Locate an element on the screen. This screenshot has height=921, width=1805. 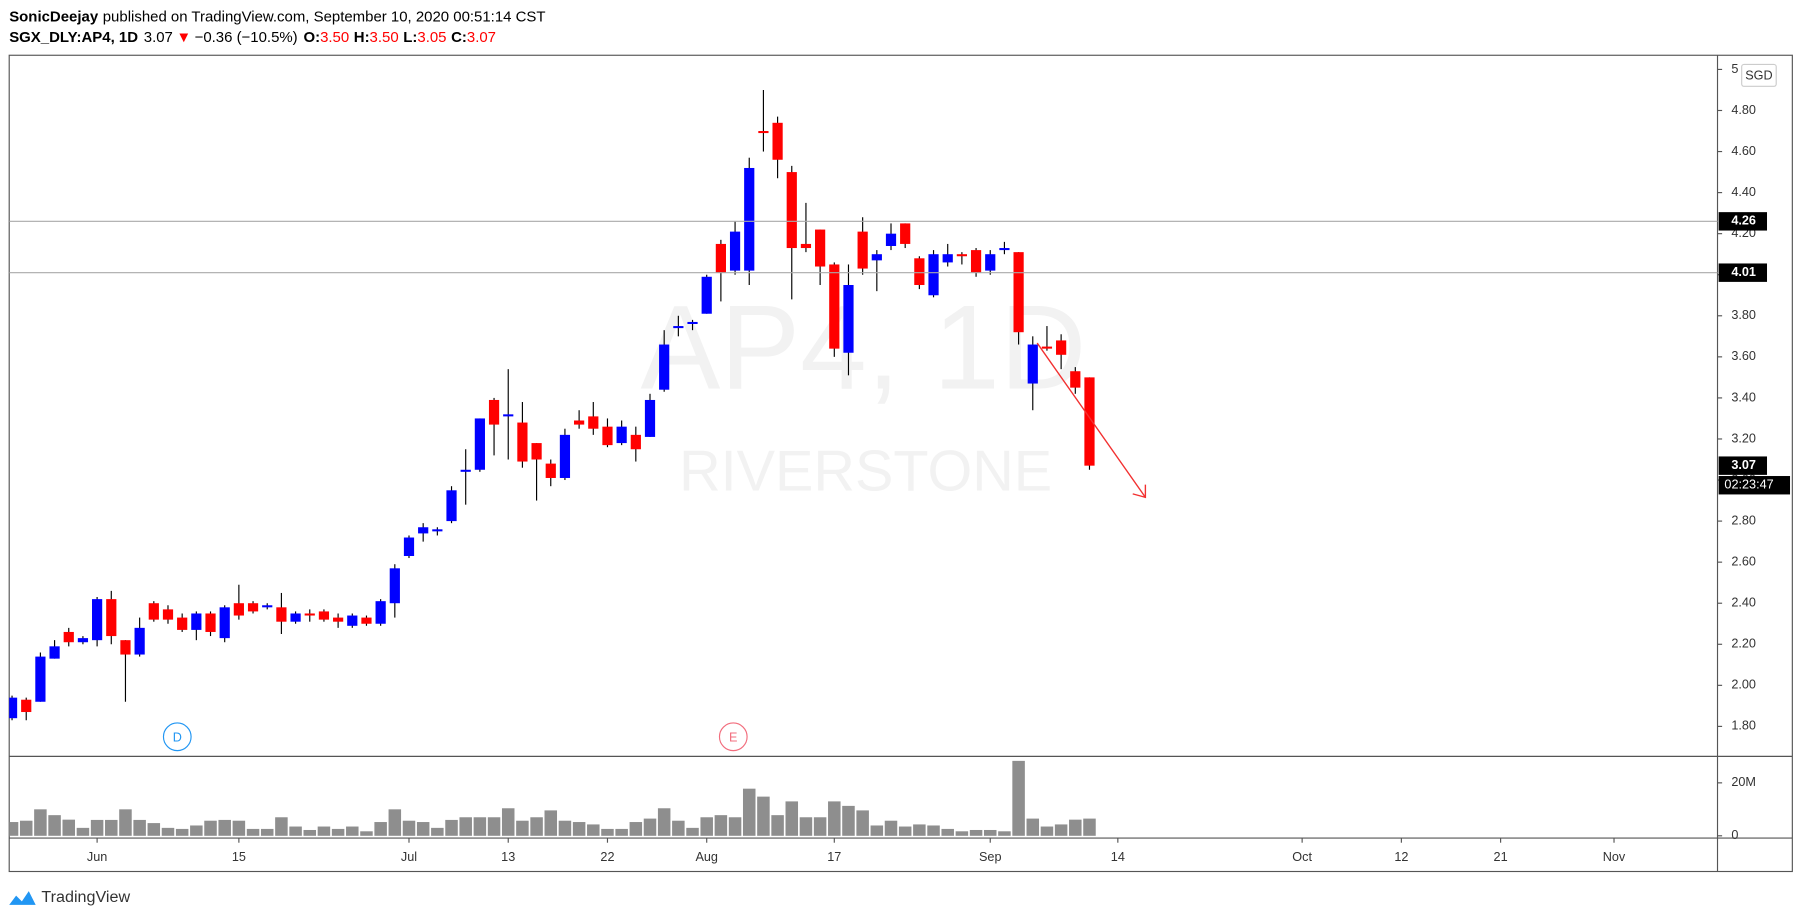
x-tick-label: 13 is located at coordinates (508, 857).